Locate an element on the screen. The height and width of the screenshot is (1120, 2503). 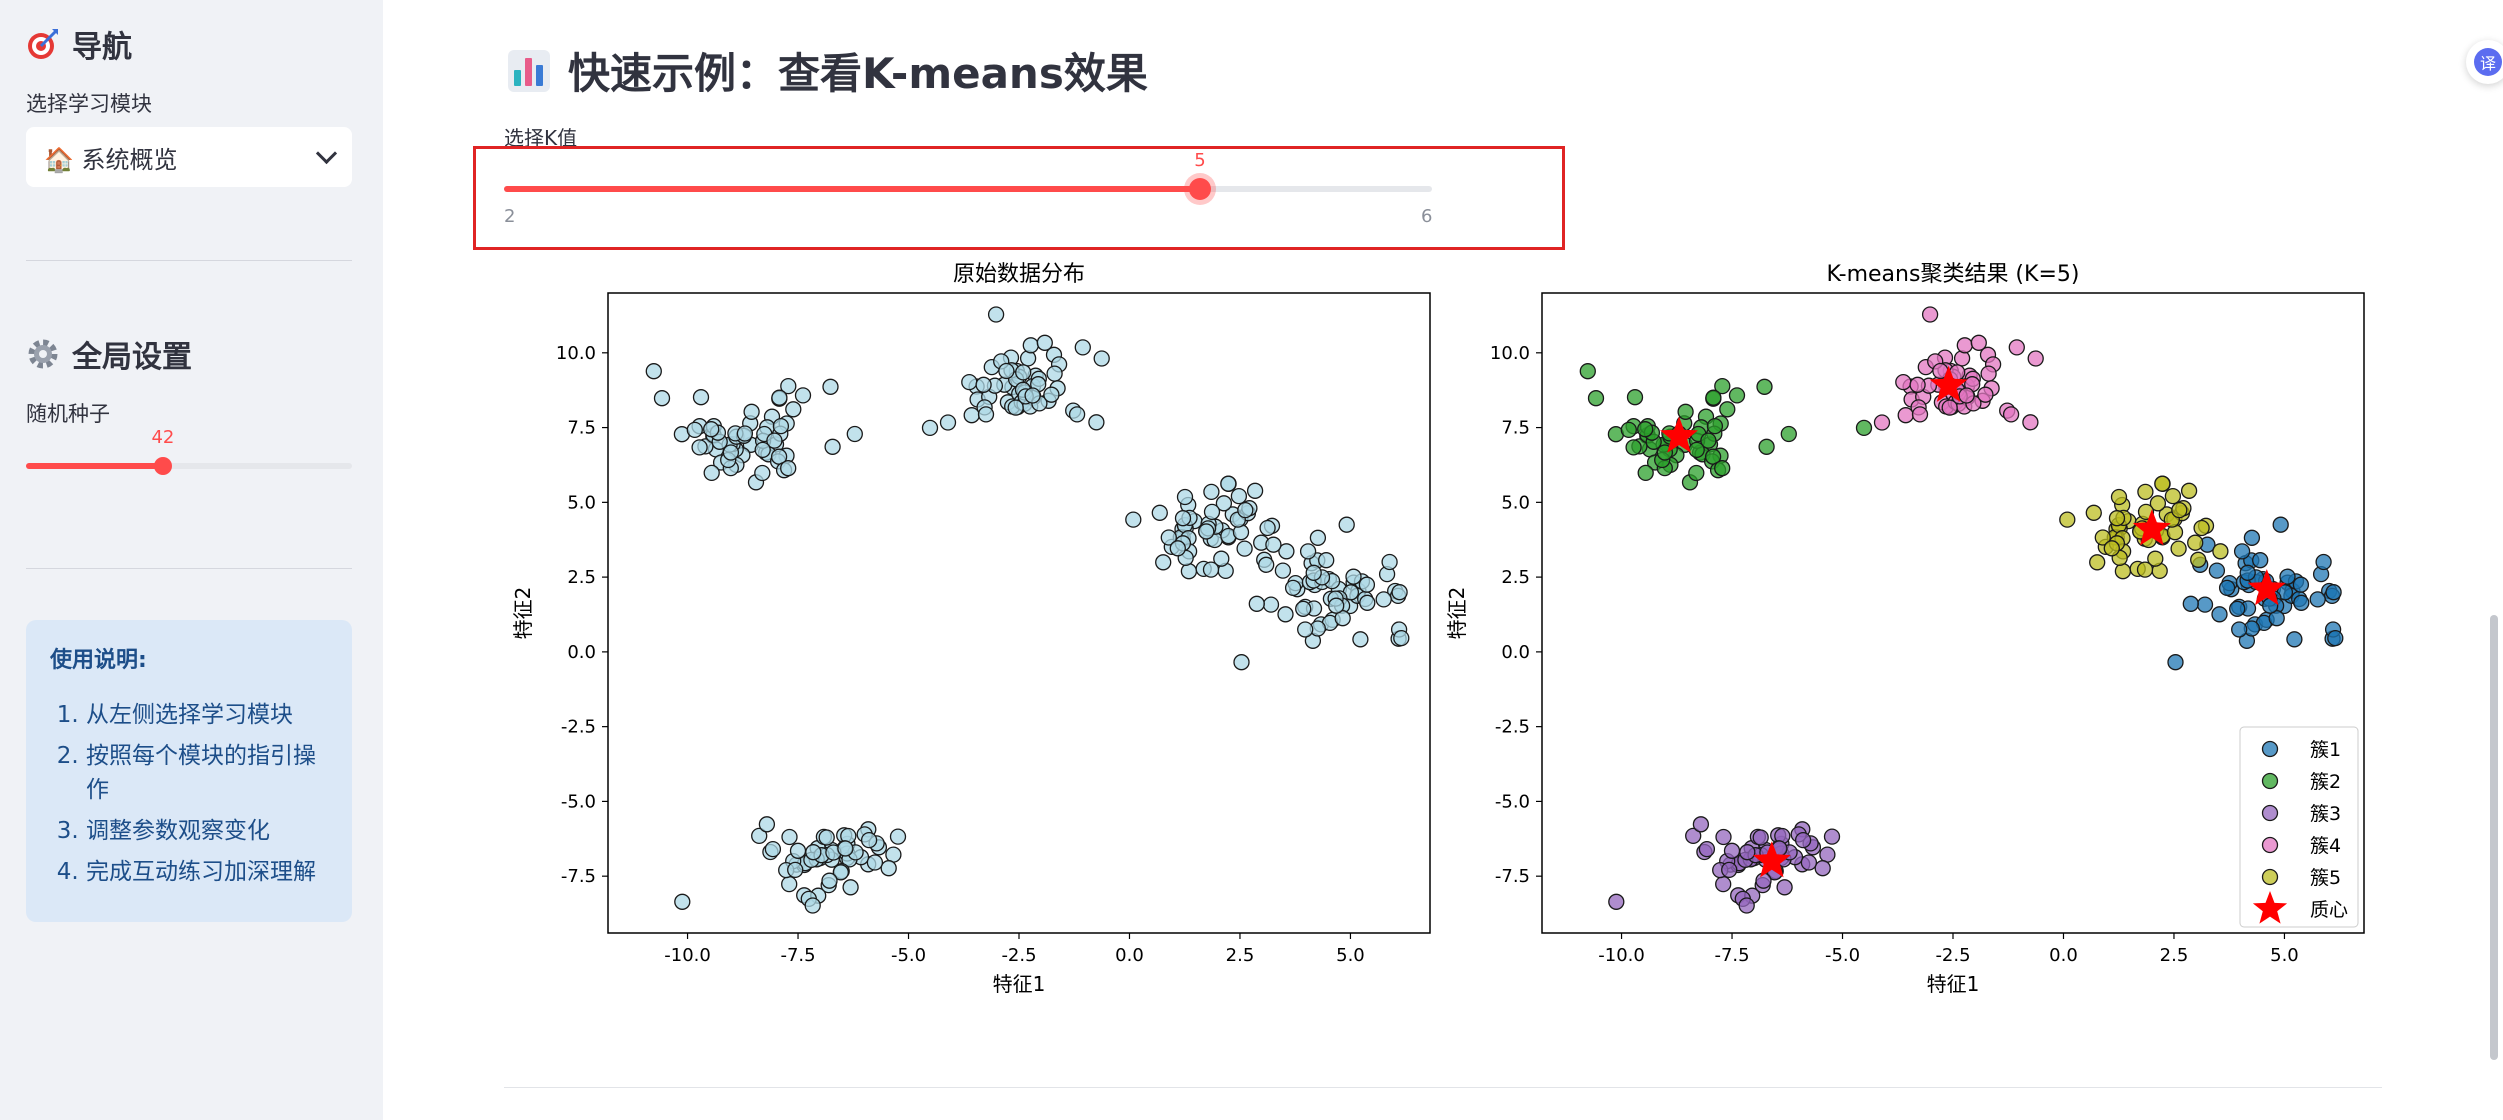
y-tick-label: 7.5 is located at coordinates (581, 428).